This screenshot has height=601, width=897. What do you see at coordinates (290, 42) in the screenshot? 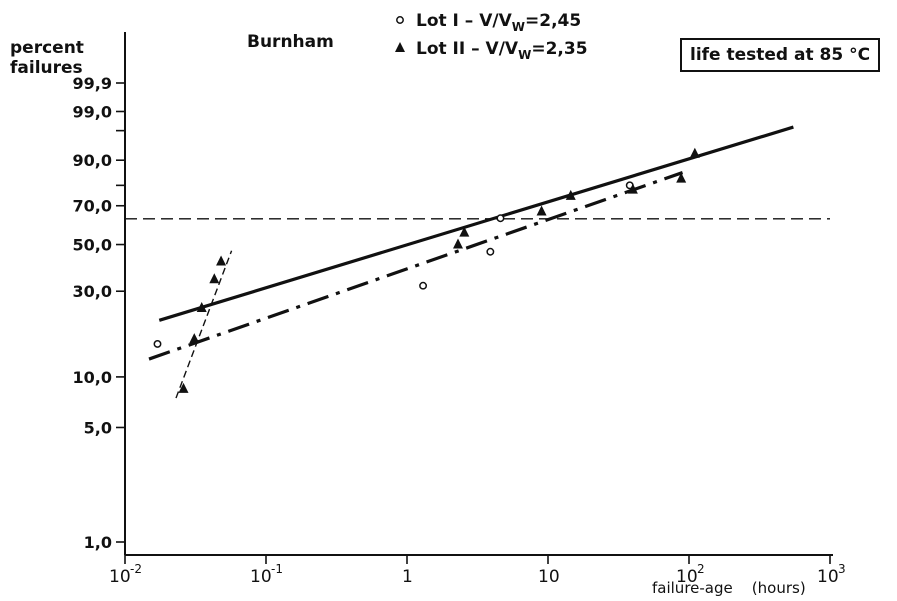
I see `chart-title: Burnham` at bounding box center [290, 42].